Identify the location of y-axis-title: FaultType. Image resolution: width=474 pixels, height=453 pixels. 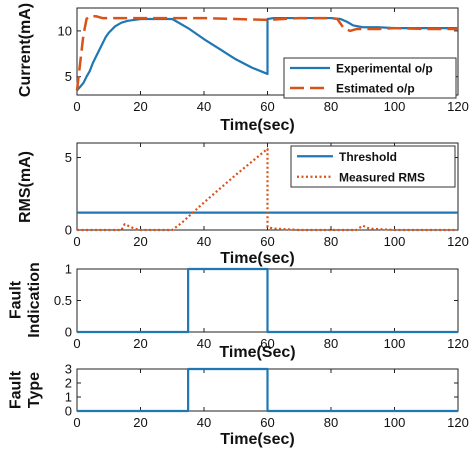
(24, 389).